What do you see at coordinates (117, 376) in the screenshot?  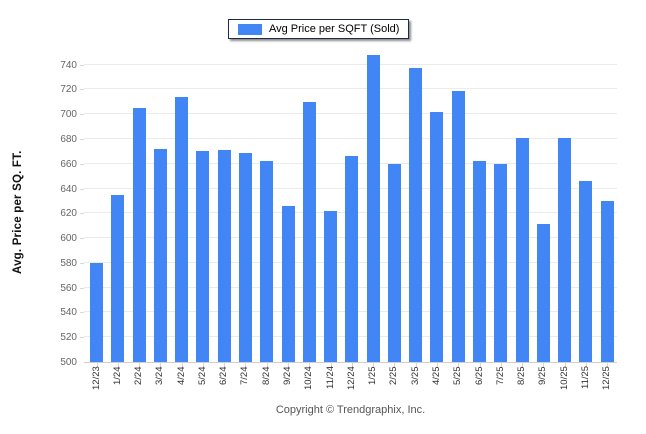 I see `x-axis-tick-label: 1/24` at bounding box center [117, 376].